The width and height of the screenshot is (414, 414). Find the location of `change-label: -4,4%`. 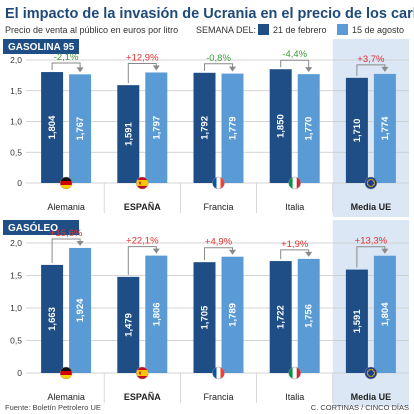

change-label: -4,4% is located at coordinates (294, 54).